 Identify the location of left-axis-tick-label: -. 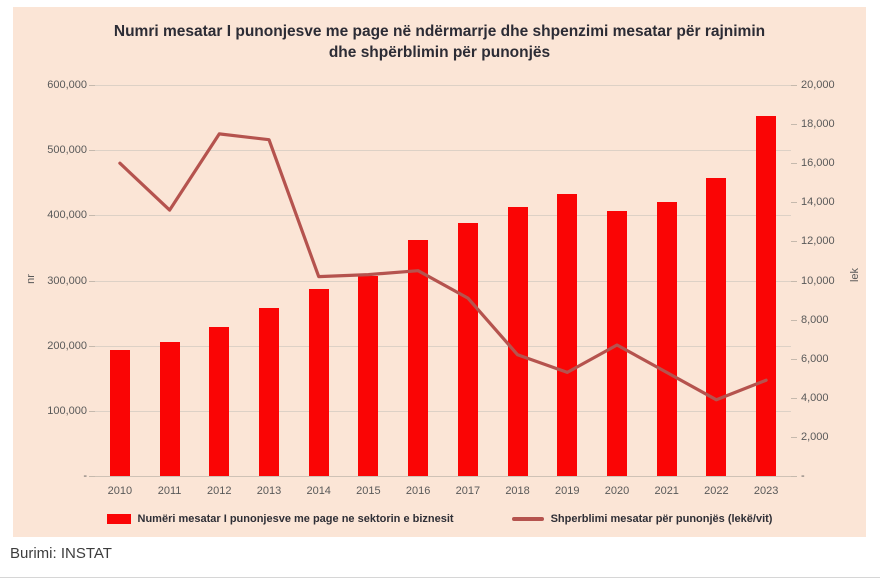
(85, 476).